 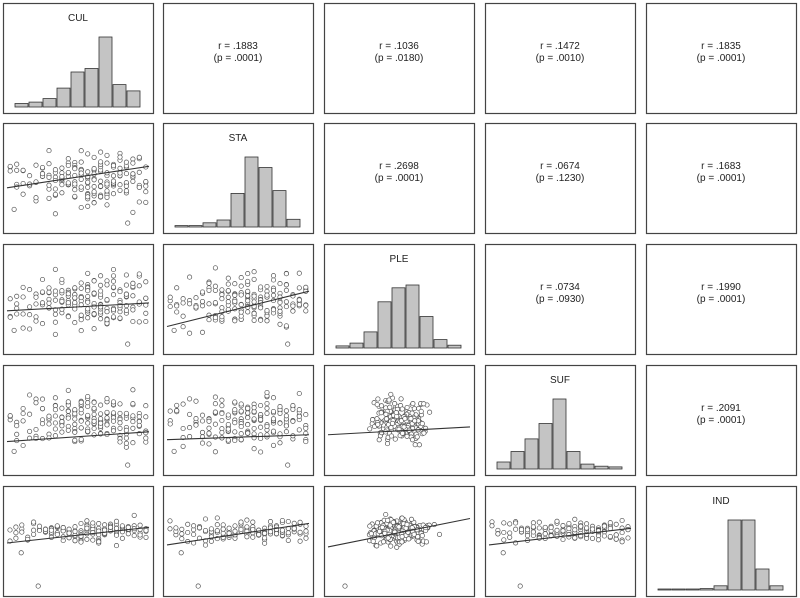 I want to click on regression-line, so click(x=399, y=431).